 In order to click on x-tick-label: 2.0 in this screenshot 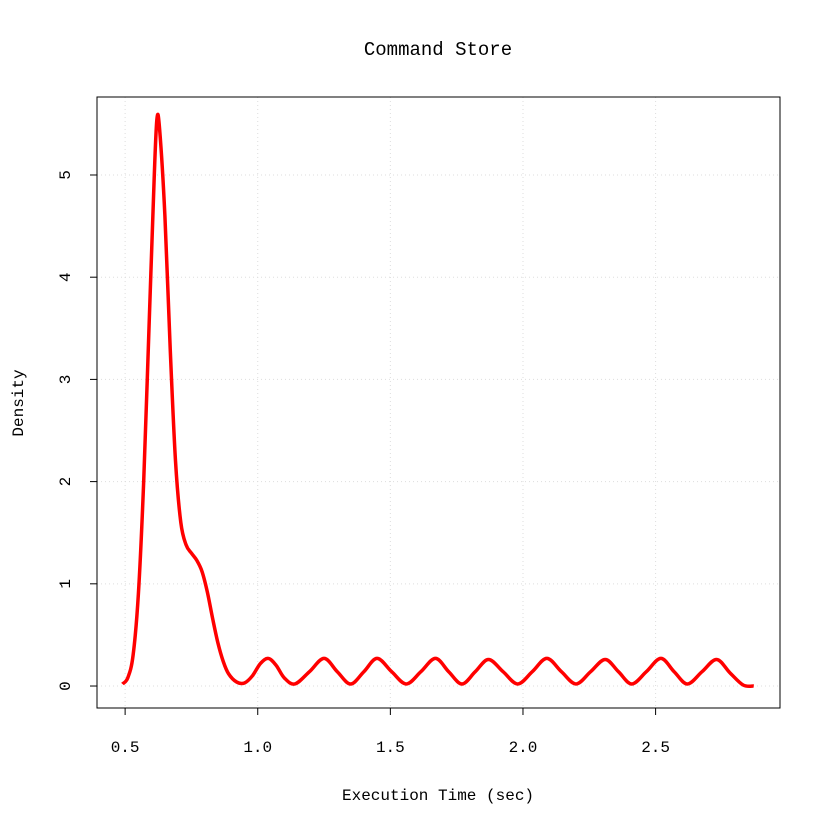, I will do `click(523, 748)`.